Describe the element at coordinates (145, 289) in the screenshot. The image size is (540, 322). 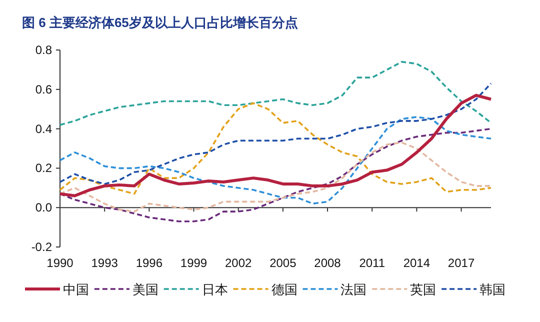
I see `legend-label: 美国` at that location.